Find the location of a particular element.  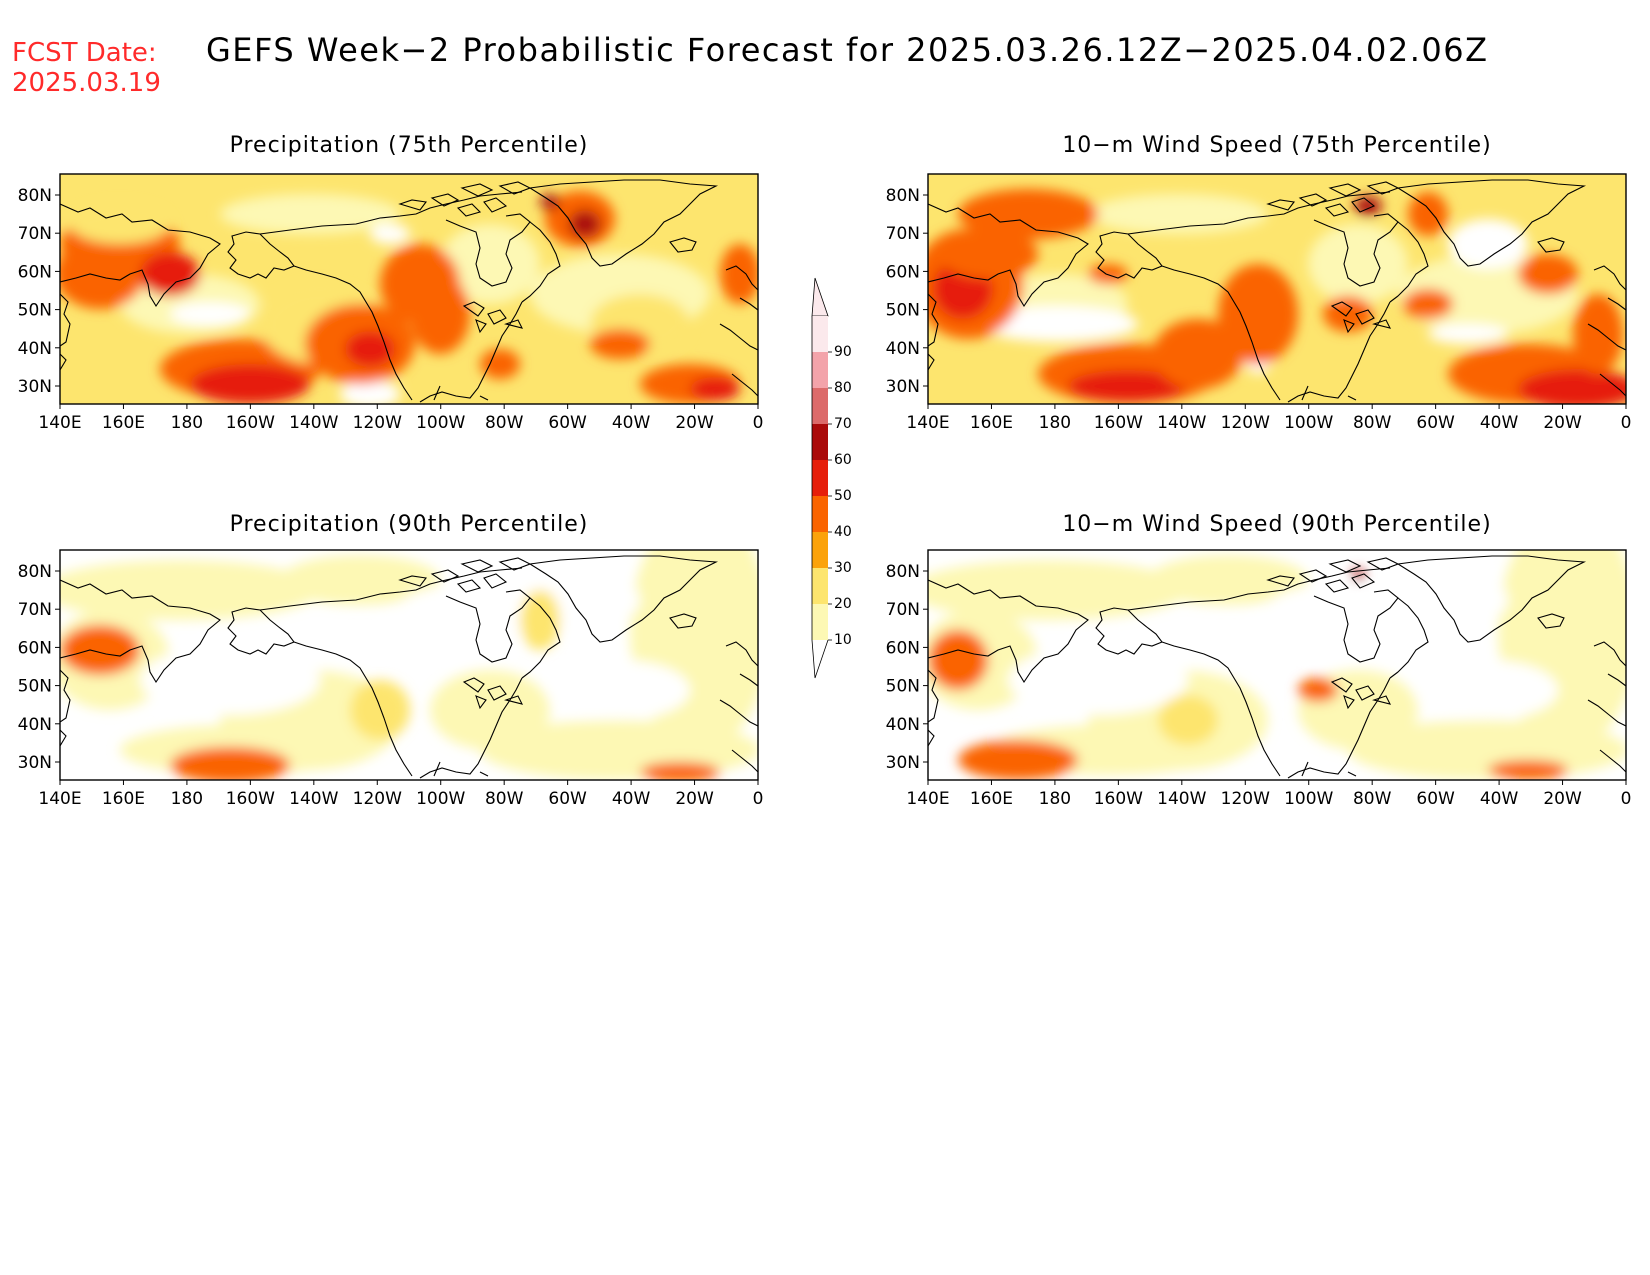

fcst-date-label: FCST Date: is located at coordinates (84, 53).